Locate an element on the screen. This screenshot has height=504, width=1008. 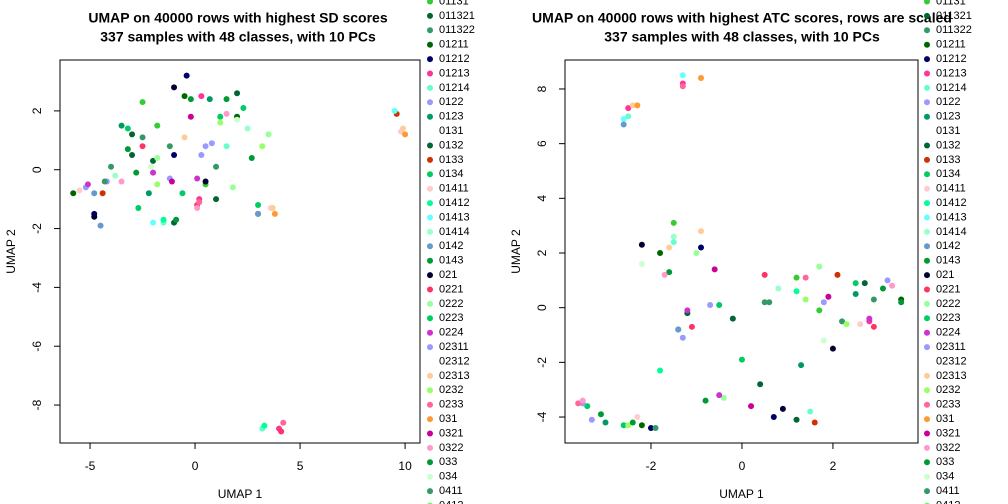
y-tick-label: 8 is located at coordinates (542, 88).